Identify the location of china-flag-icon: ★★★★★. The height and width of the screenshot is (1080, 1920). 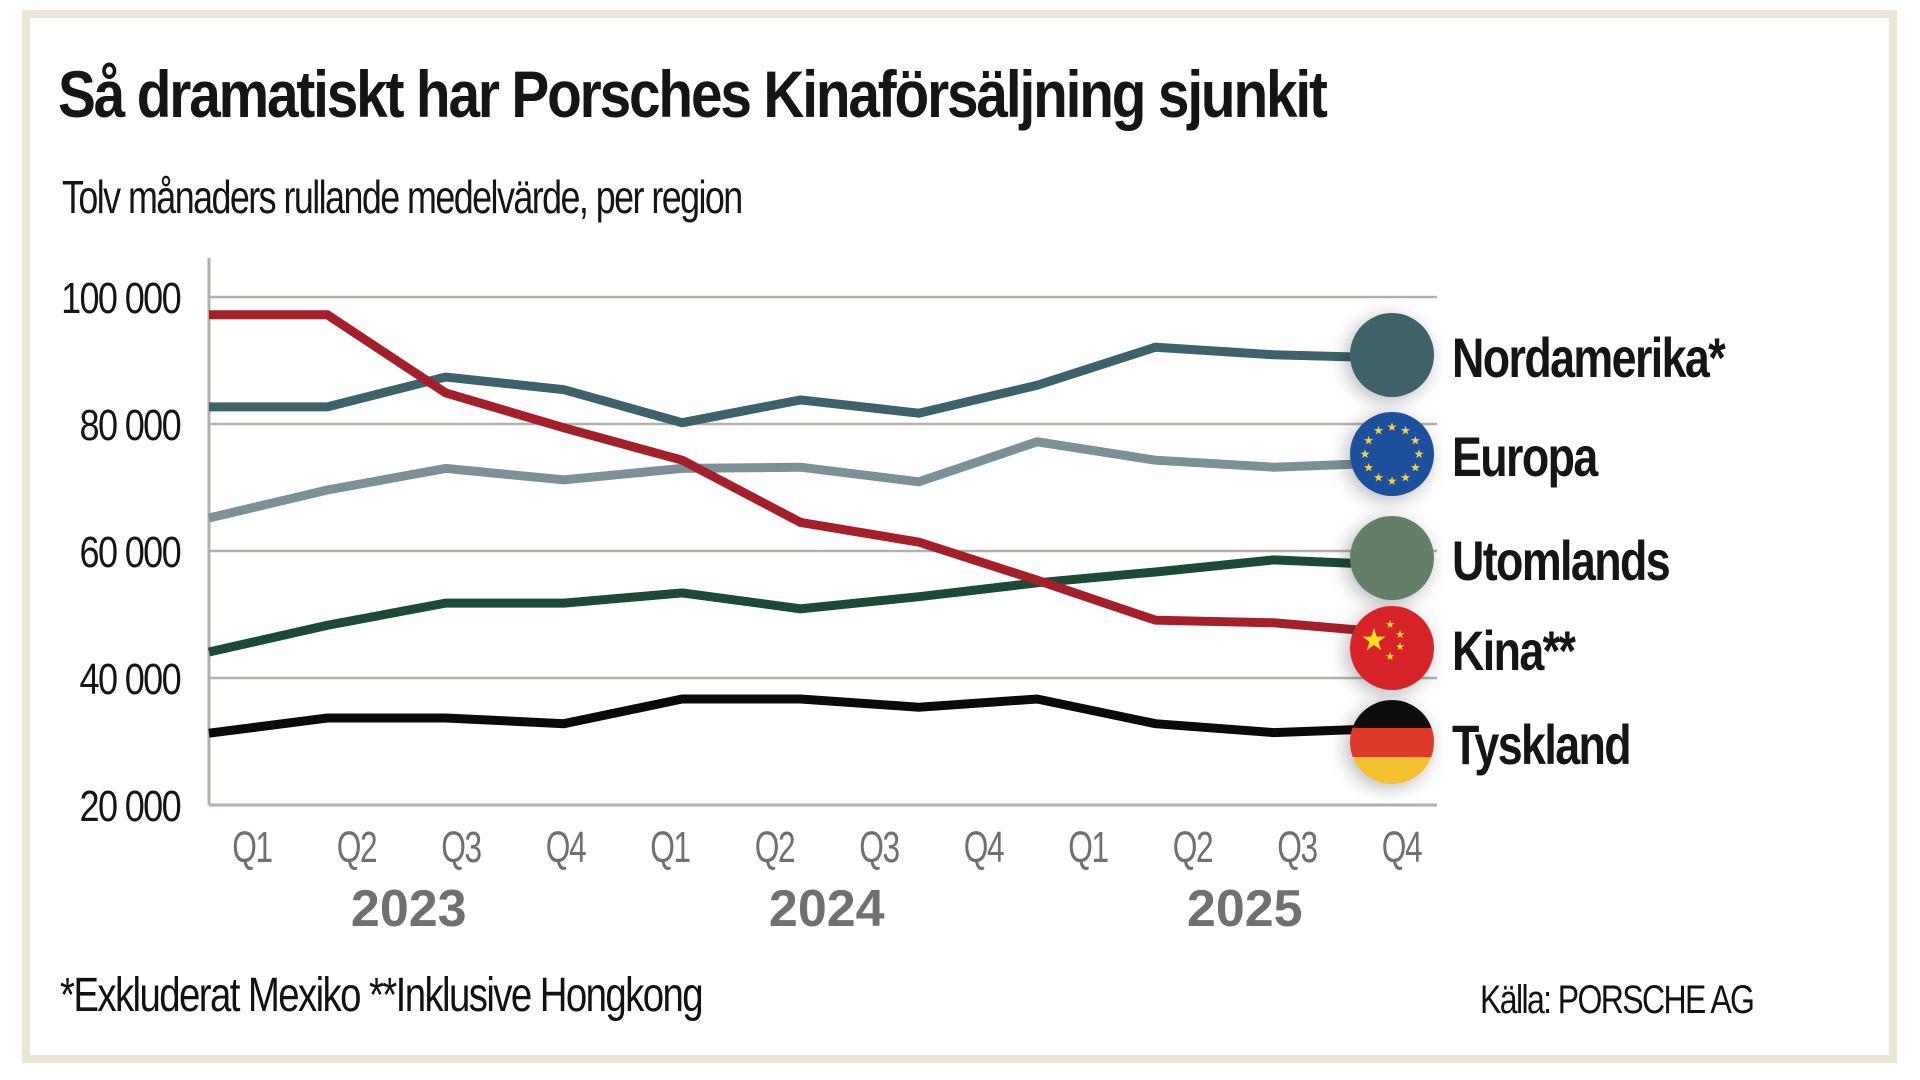
(1392, 648).